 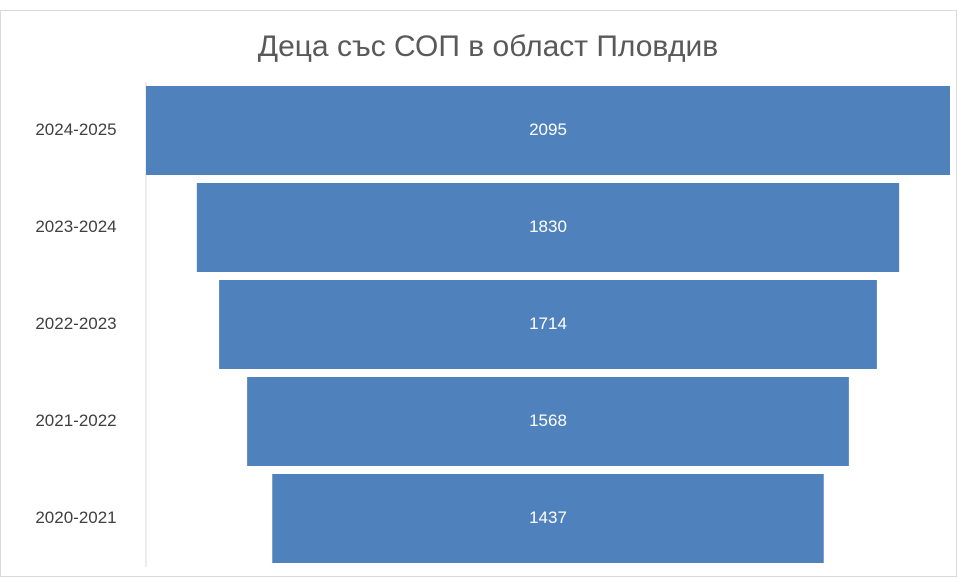 I want to click on chart-title: Деца със СОП в област Пловдив, so click(x=488, y=46).